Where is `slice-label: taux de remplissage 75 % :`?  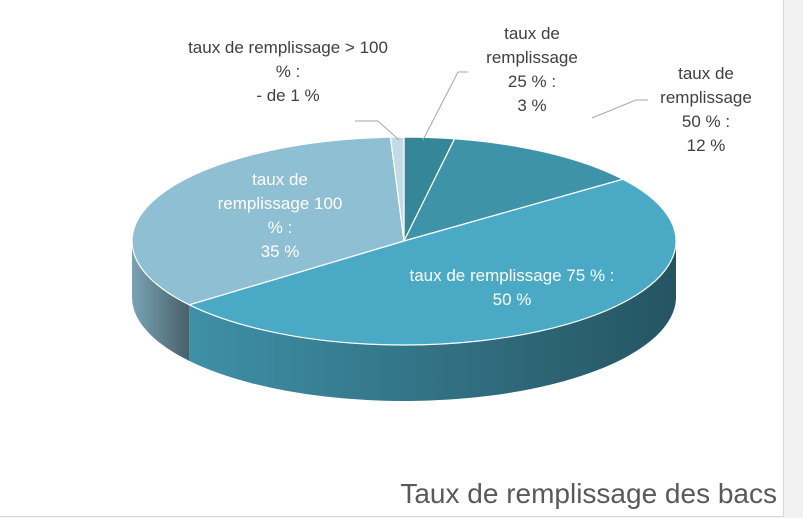
slice-label: taux de remplissage 75 % : is located at coordinates (512, 275).